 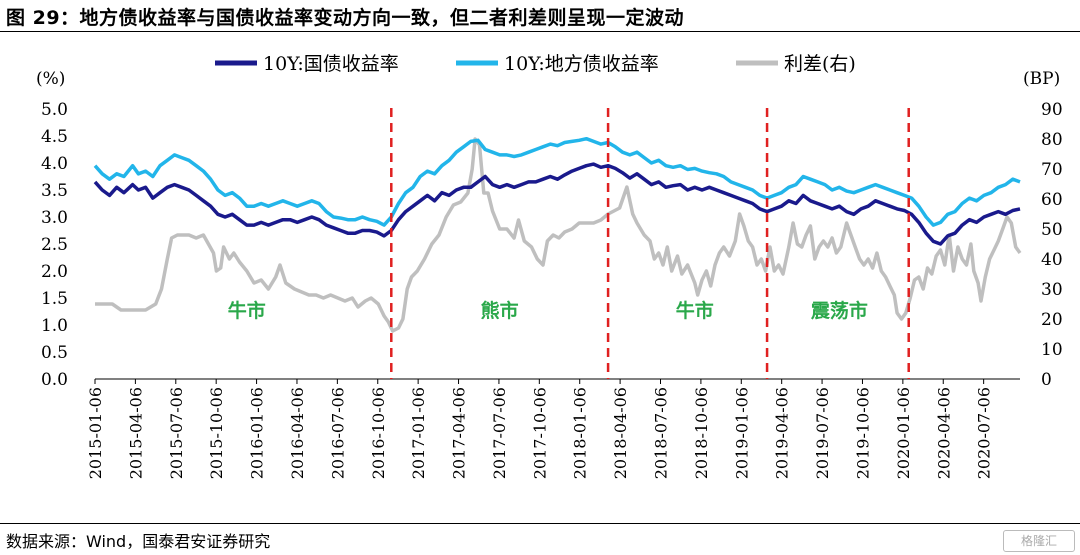 I want to click on x-tick-label: 2016-01-06, so click(x=257, y=433).